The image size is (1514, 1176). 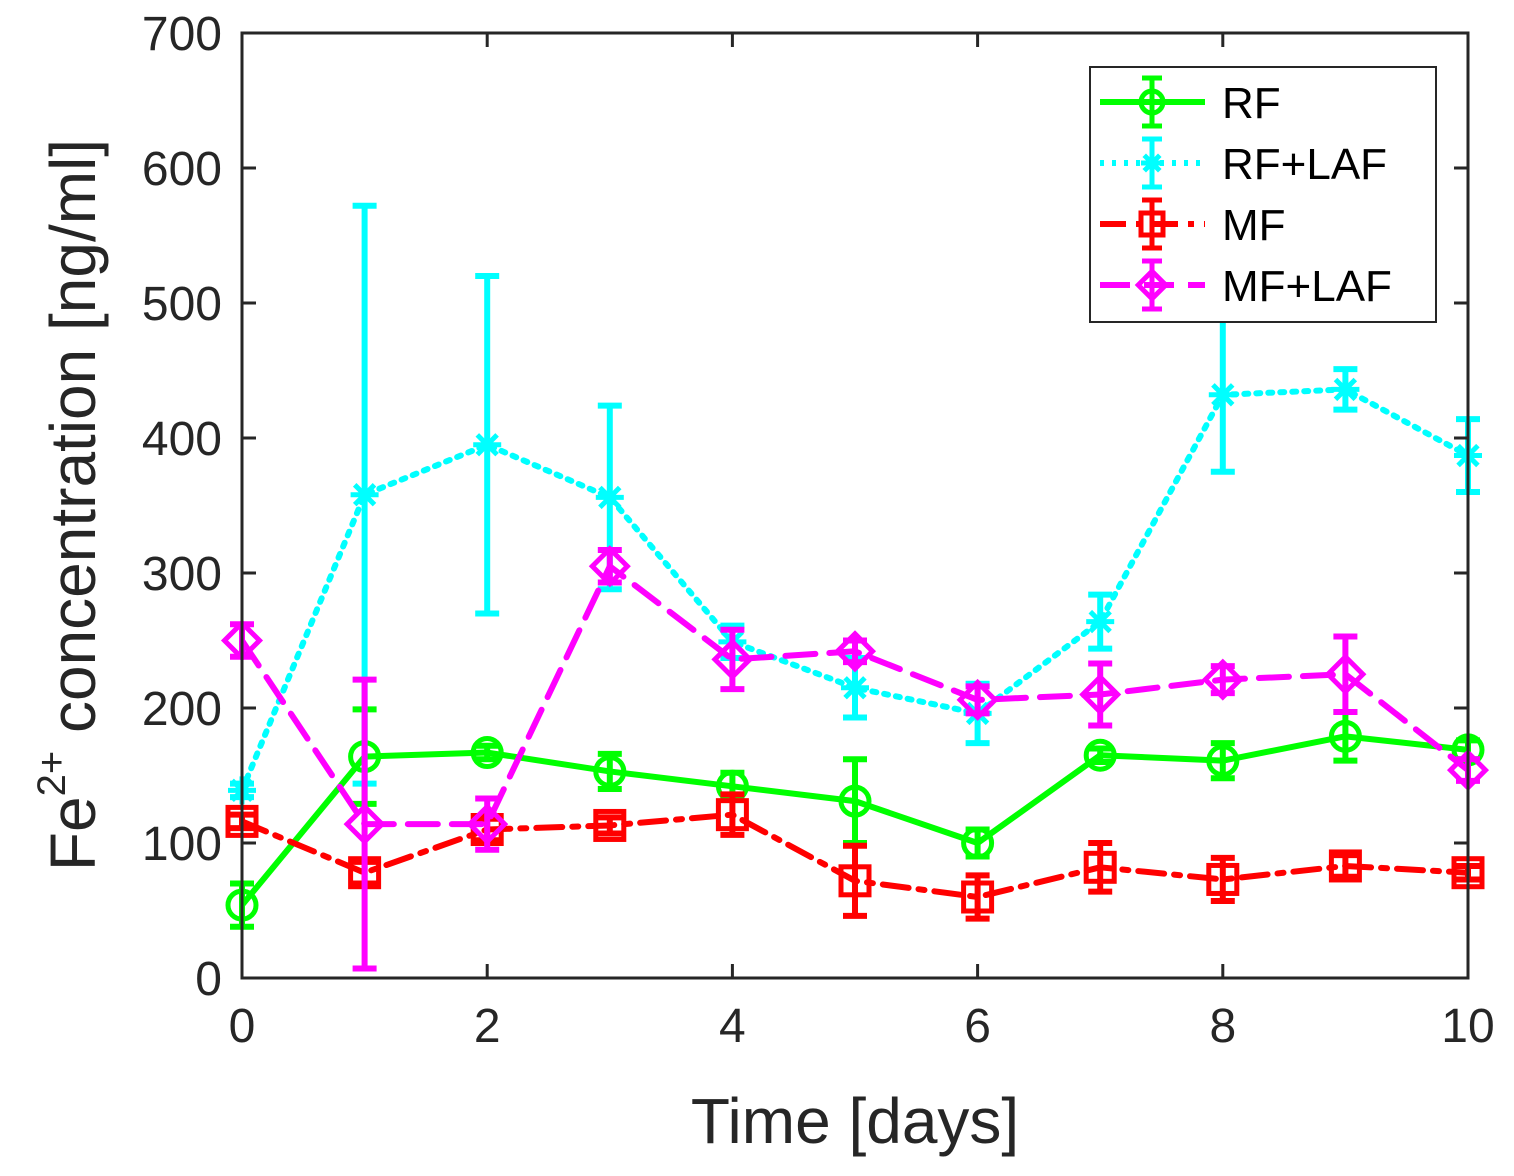 What do you see at coordinates (1307, 286) in the screenshot?
I see `legend-label: MF+LAF` at bounding box center [1307, 286].